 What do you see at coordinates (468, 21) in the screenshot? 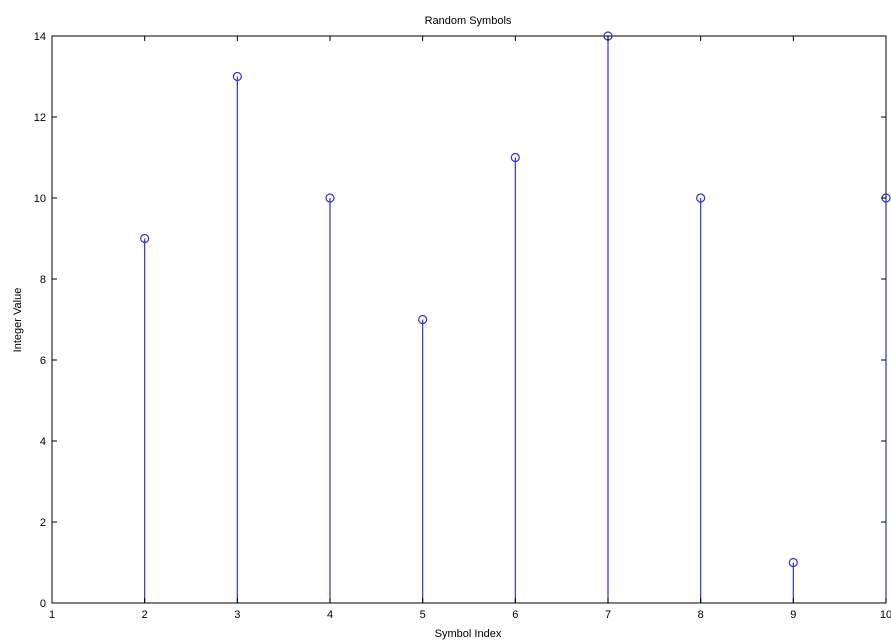
I see `chart-title: Random Symbols` at bounding box center [468, 21].